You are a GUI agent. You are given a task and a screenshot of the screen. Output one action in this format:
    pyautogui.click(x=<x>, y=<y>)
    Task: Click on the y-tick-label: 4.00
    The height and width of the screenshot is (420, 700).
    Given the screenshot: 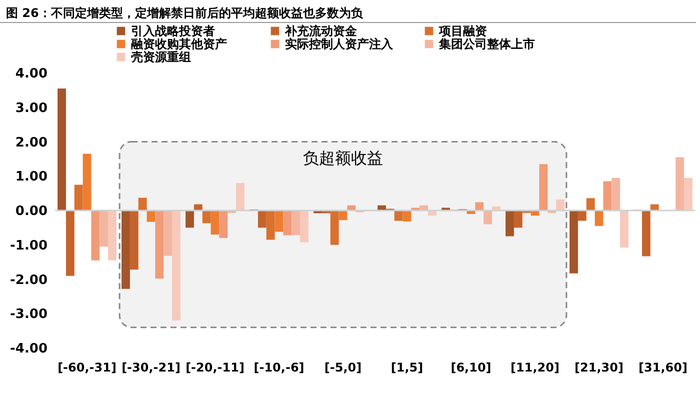 What is the action you would take?
    pyautogui.click(x=31, y=74)
    